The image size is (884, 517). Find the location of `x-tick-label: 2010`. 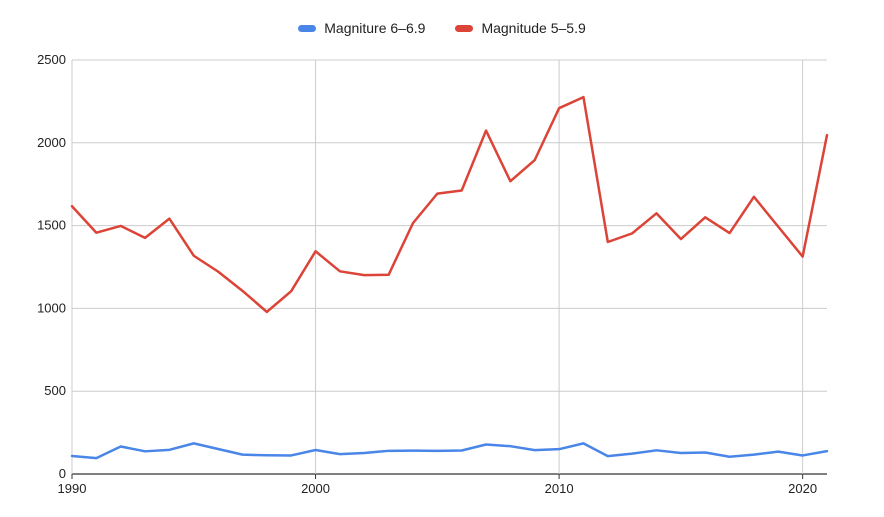

x-tick-label: 2010 is located at coordinates (559, 488).